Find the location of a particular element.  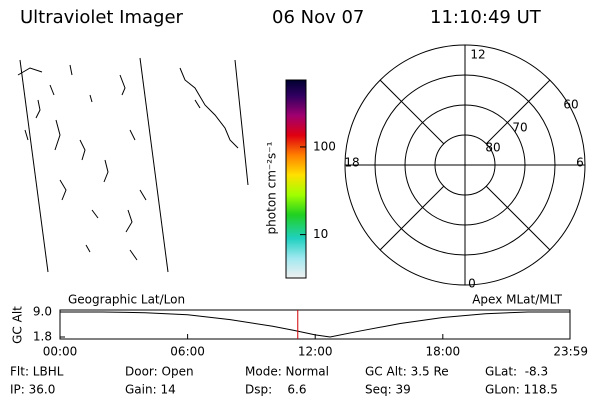

lat-label: 60 is located at coordinates (570, 105).